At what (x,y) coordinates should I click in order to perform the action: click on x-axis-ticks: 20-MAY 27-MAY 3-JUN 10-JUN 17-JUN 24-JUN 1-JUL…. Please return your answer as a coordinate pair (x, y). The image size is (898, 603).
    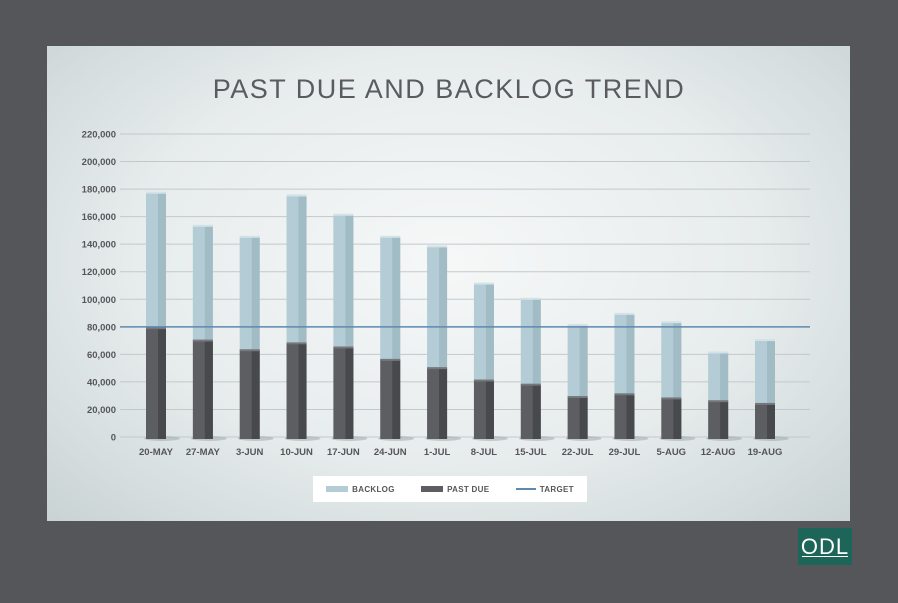
    Looking at the image, I should click on (460, 452).